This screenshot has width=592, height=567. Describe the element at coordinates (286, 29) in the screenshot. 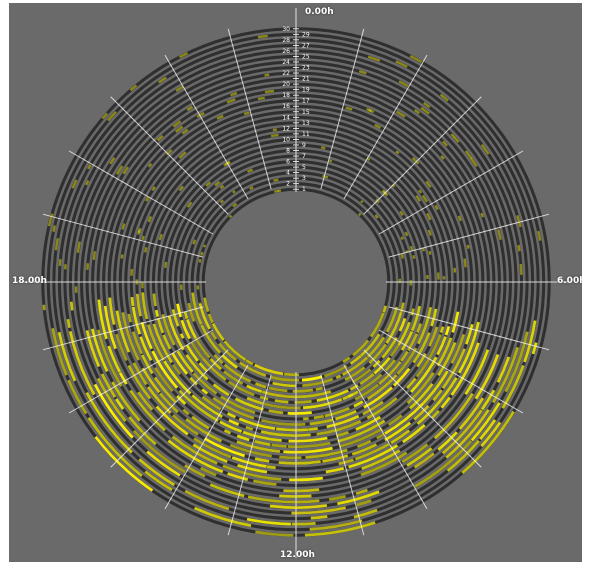

I see `day-tick-label: 30` at that location.